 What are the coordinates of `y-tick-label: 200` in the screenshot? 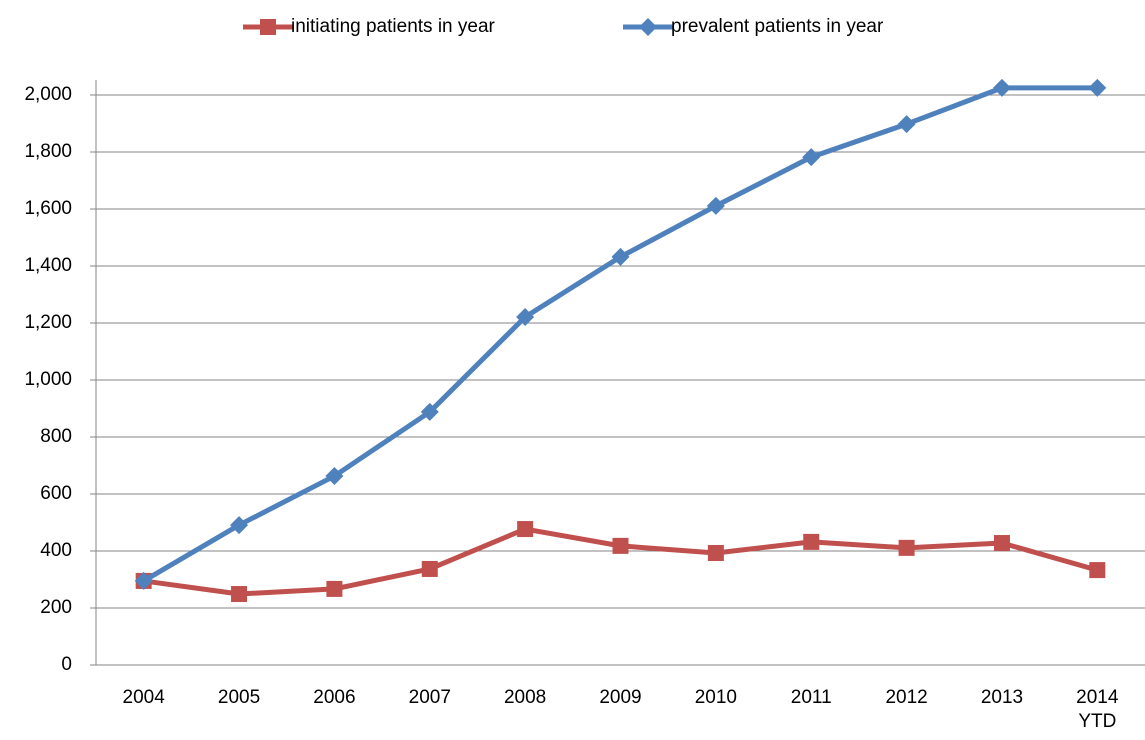 It's located at (56, 607).